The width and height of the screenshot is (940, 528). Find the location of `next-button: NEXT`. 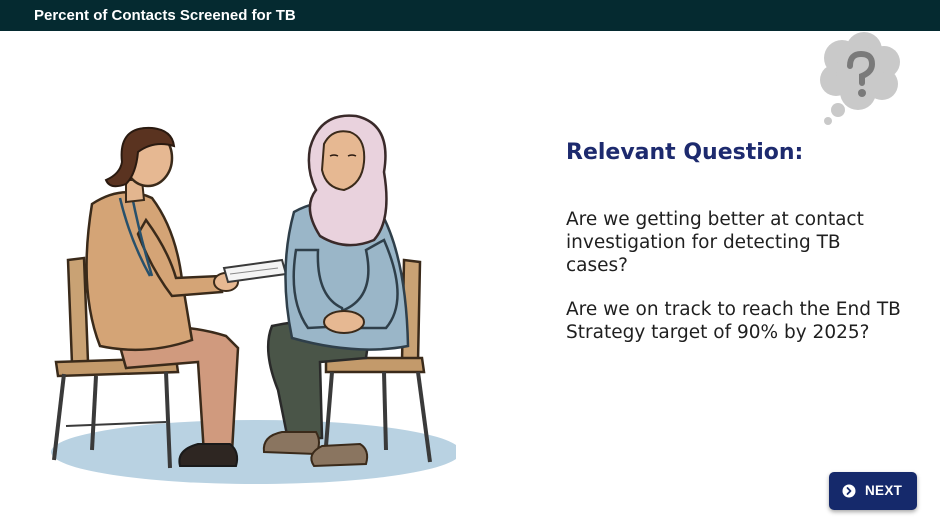

next-button: NEXT is located at coordinates (873, 491).